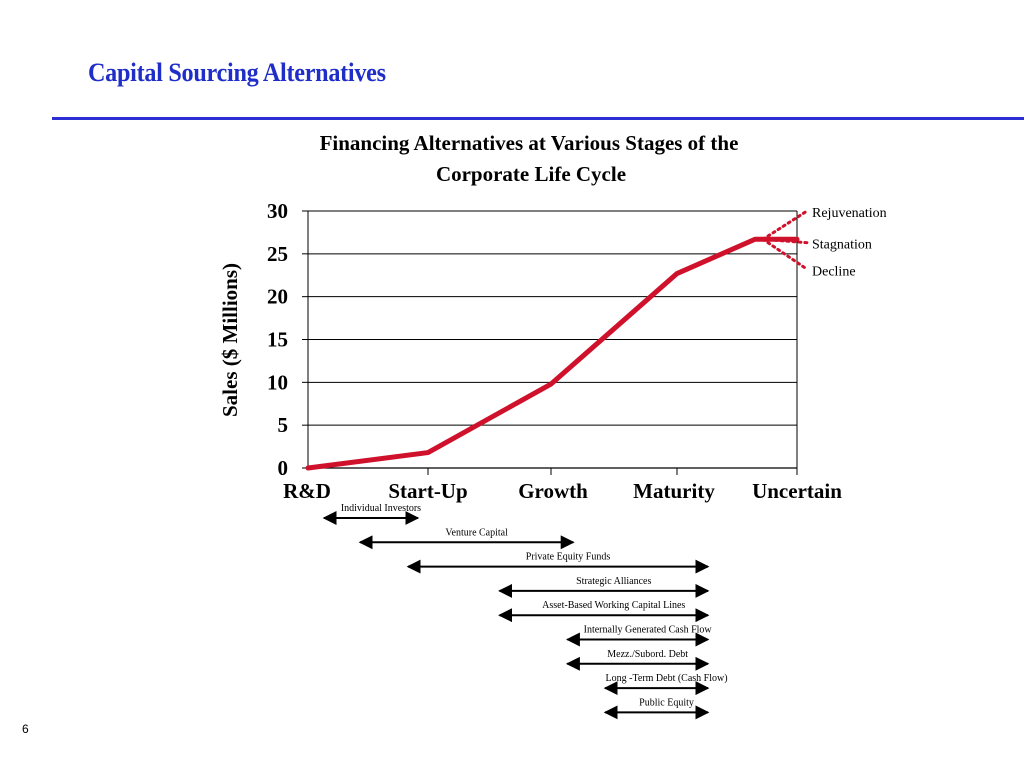 The width and height of the screenshot is (1024, 768). Describe the element at coordinates (552, 318) in the screenshot. I see `gridlines` at that location.